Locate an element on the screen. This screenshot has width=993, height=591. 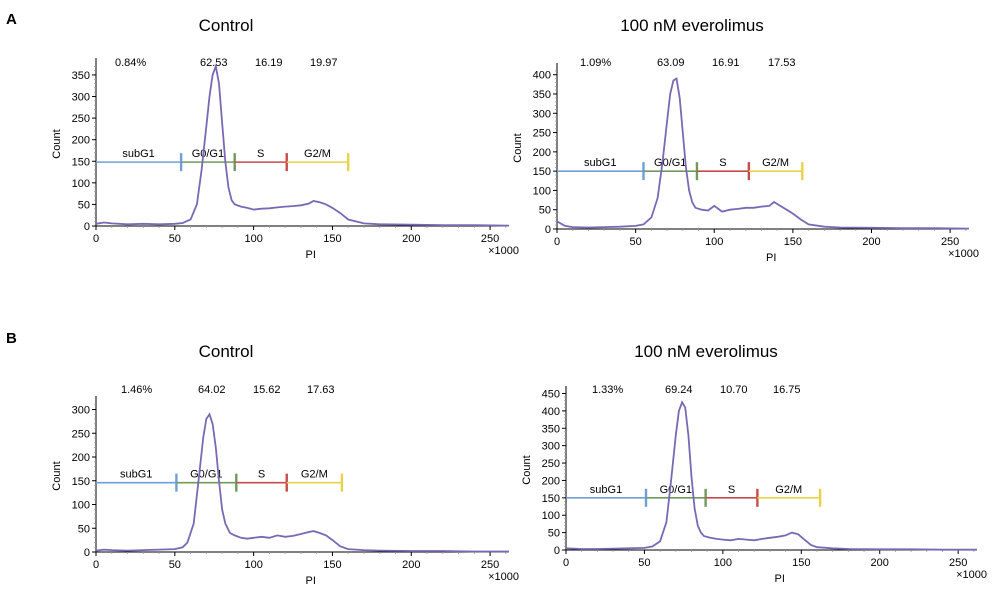
percentage-label: 19.97 is located at coordinates (324, 63).